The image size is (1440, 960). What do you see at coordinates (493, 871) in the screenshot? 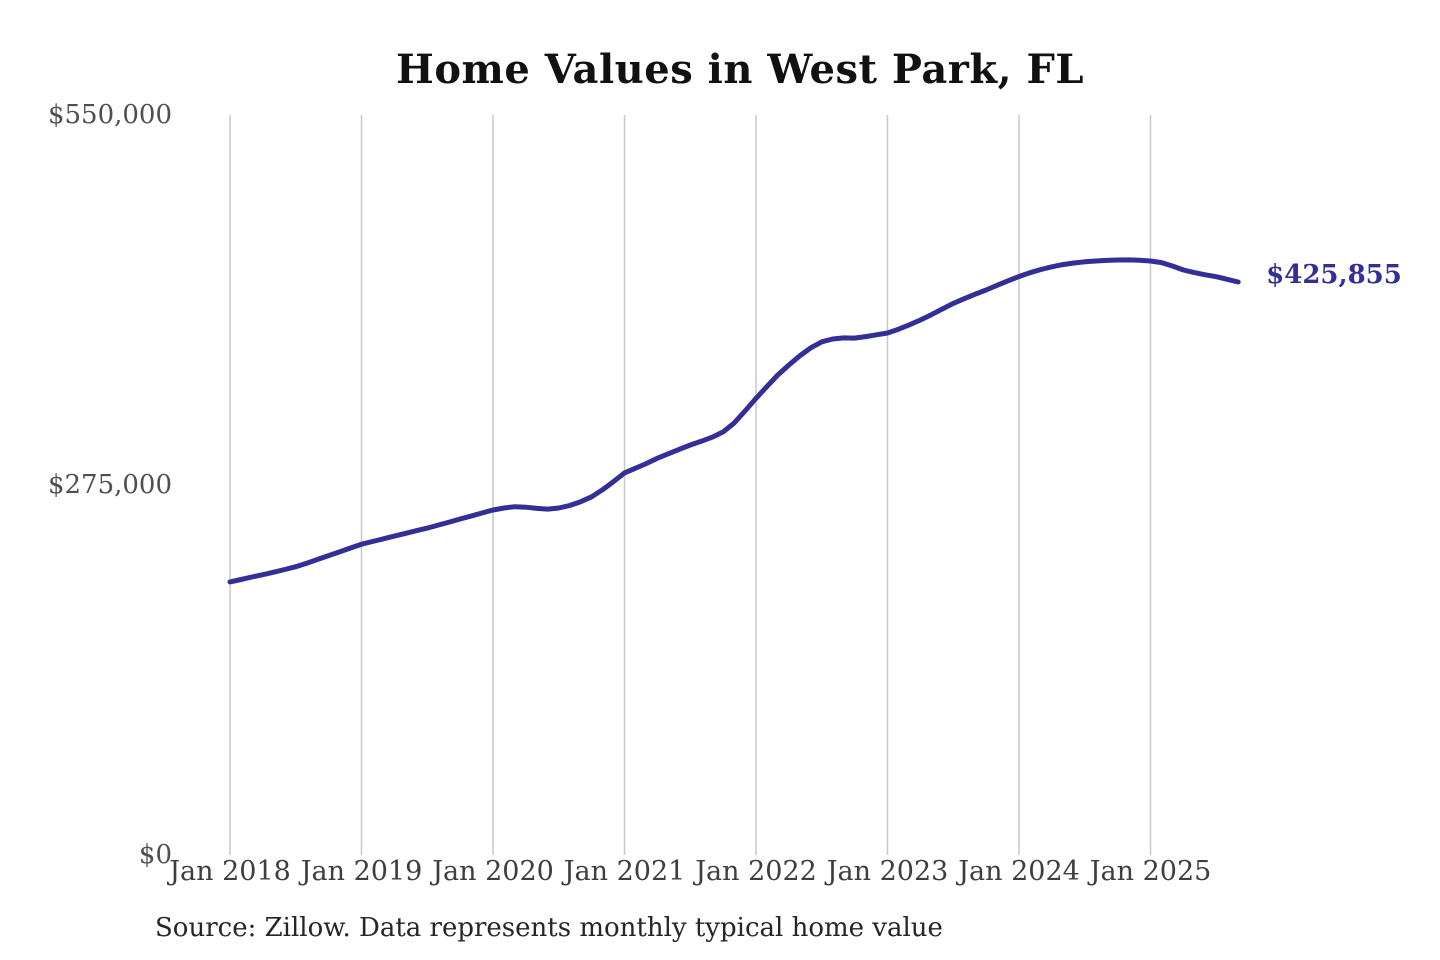
I see `x-axis-tick-label: Jan 2020` at bounding box center [493, 871].